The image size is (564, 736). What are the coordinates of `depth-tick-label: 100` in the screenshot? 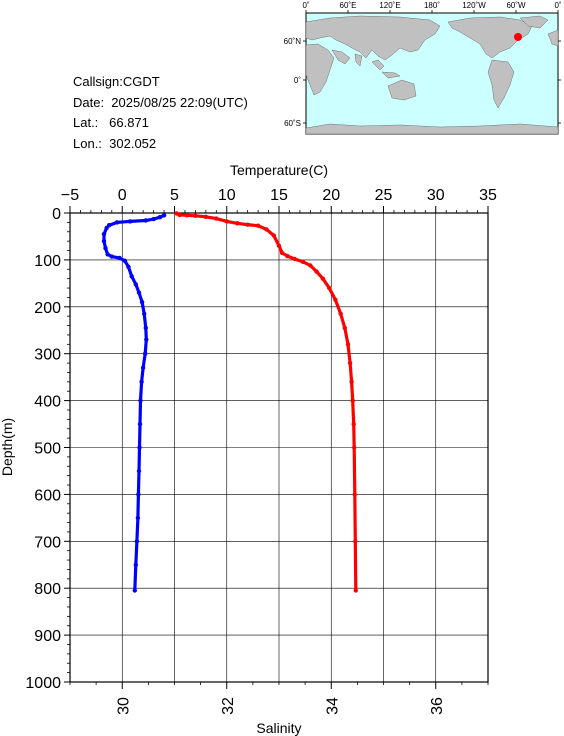 It's located at (47, 261).